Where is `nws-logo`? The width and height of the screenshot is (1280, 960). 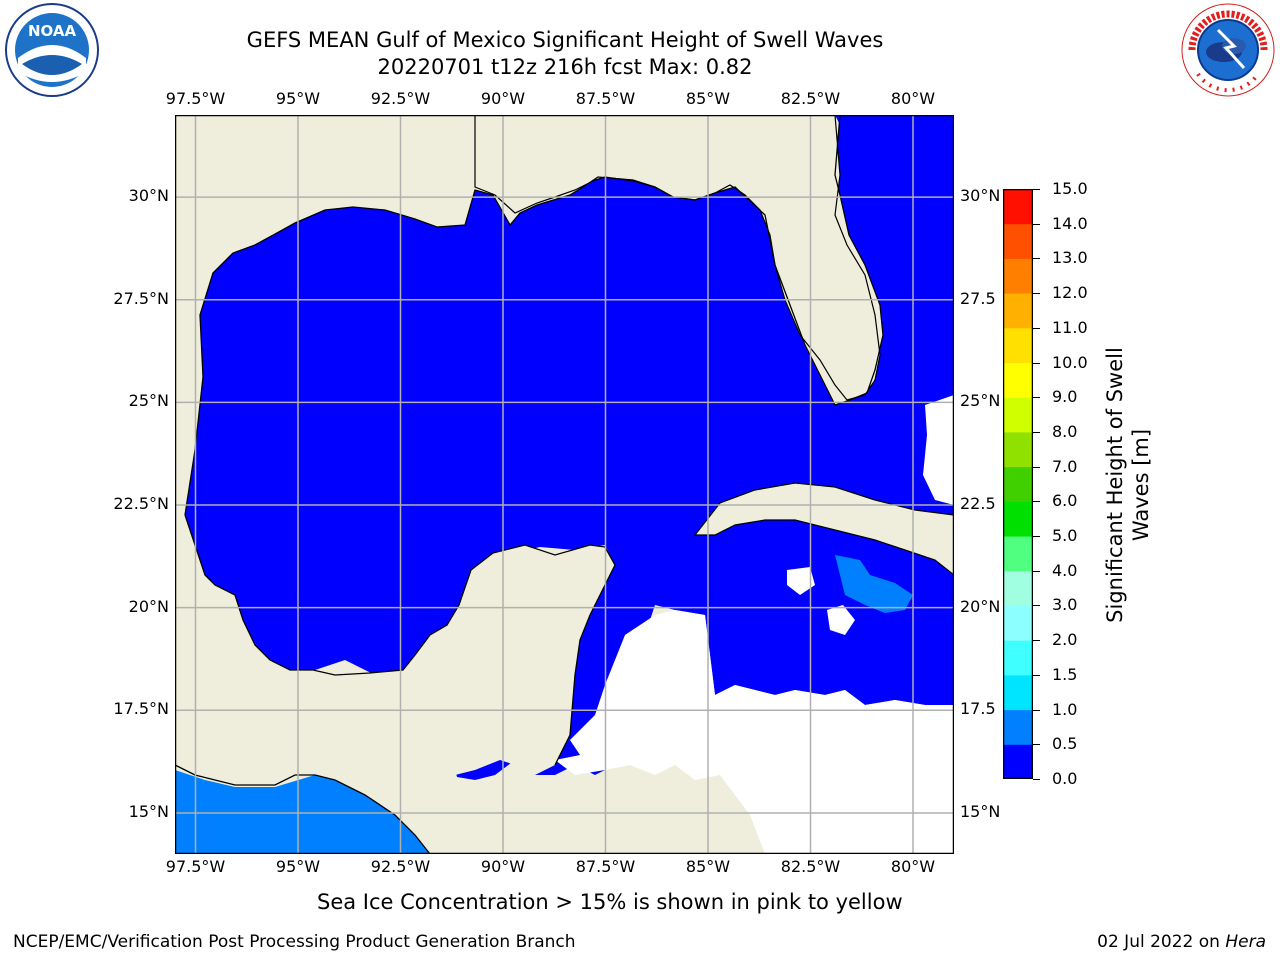 nws-logo is located at coordinates (1228, 50).